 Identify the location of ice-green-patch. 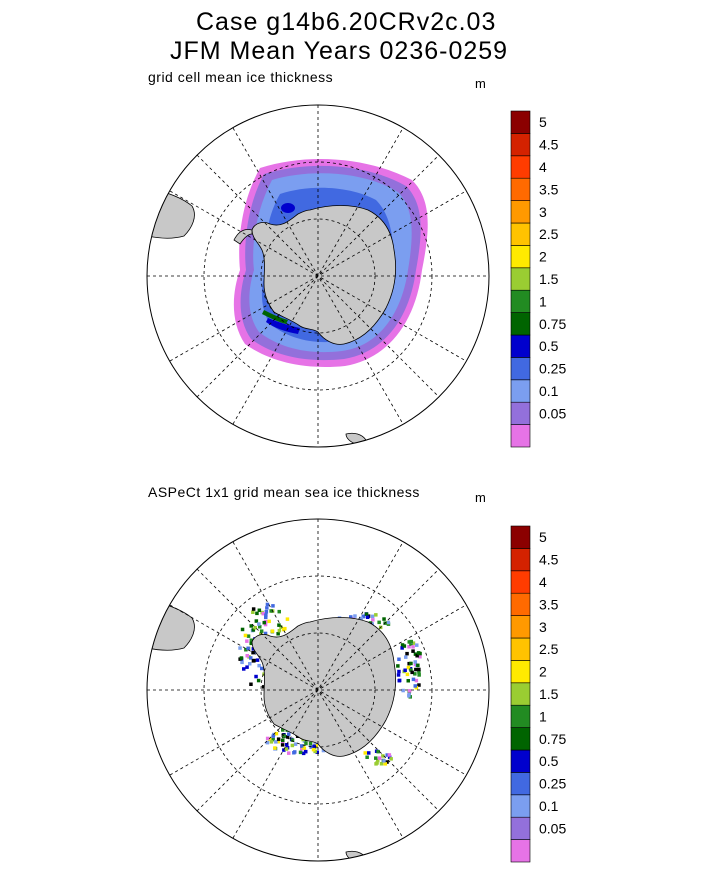
(275, 317).